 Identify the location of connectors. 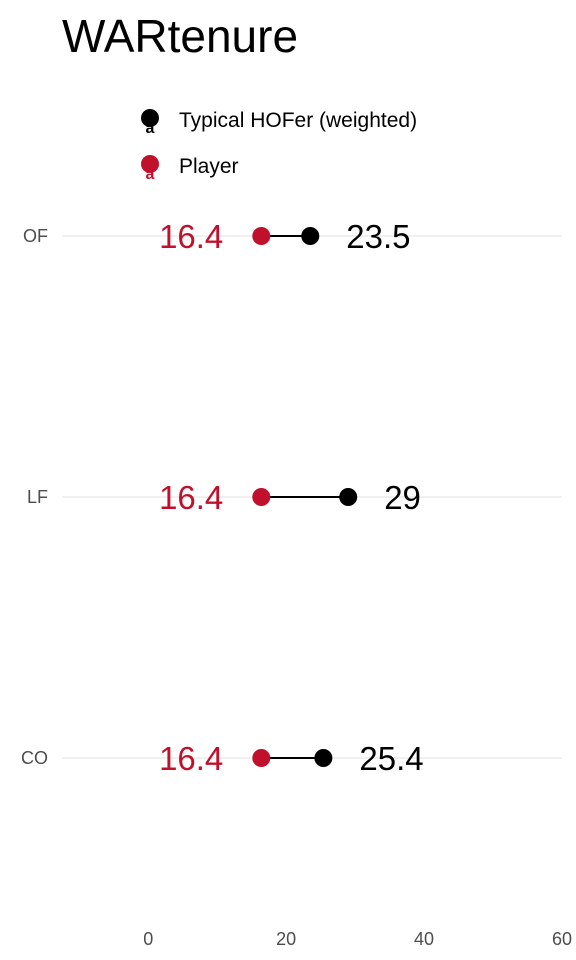
(305, 497).